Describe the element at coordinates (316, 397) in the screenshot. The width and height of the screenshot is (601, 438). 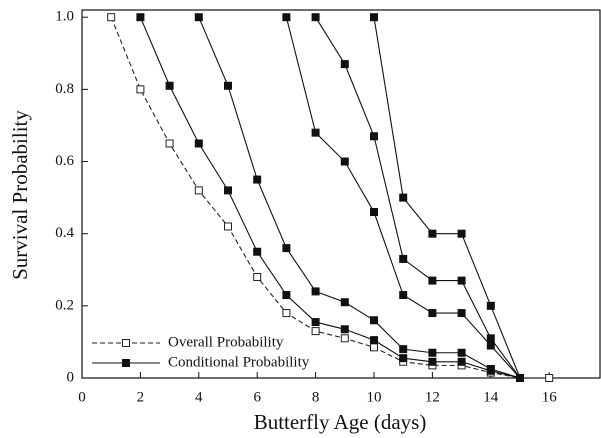
I see `x-tick-label: 8` at that location.